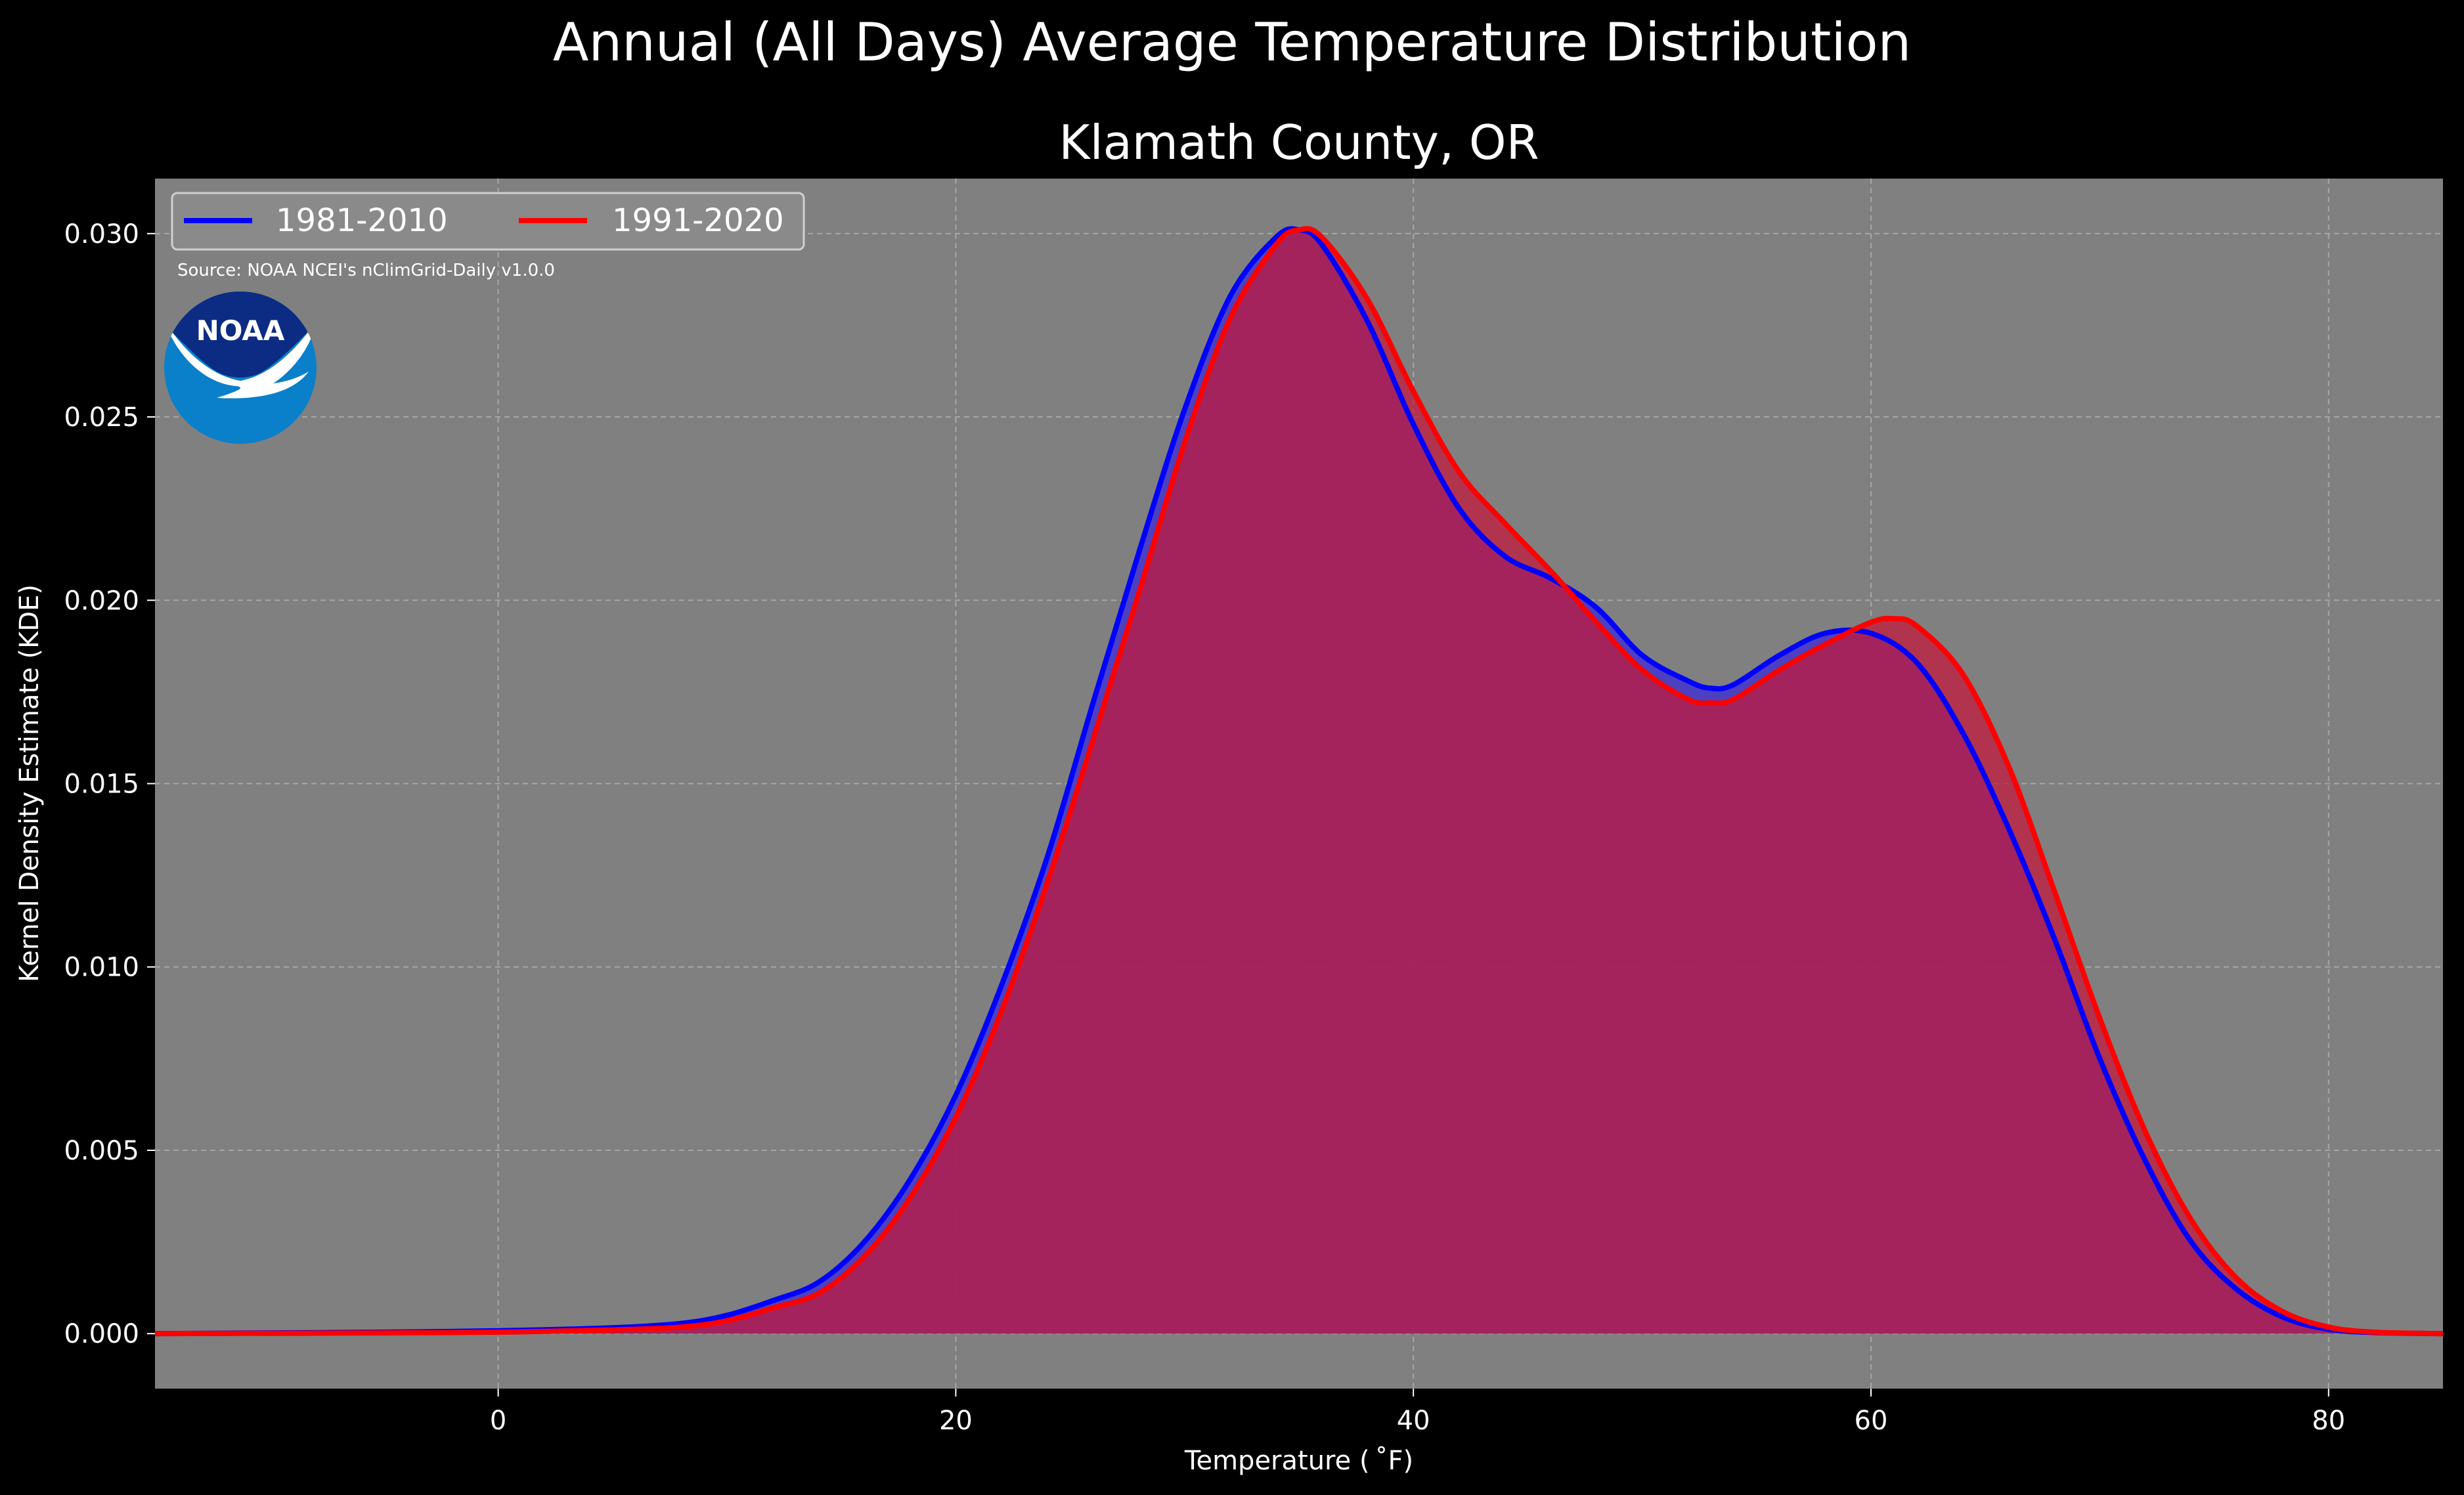  I want to click on y-tick-label: 0.025, so click(101, 417).